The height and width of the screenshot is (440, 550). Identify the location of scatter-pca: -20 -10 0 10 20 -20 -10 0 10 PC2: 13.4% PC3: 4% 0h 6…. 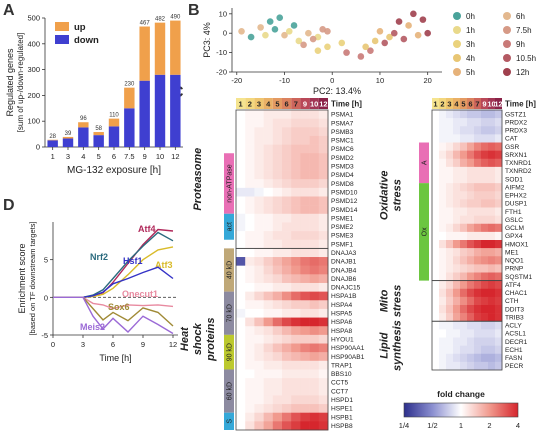
(369, 52).